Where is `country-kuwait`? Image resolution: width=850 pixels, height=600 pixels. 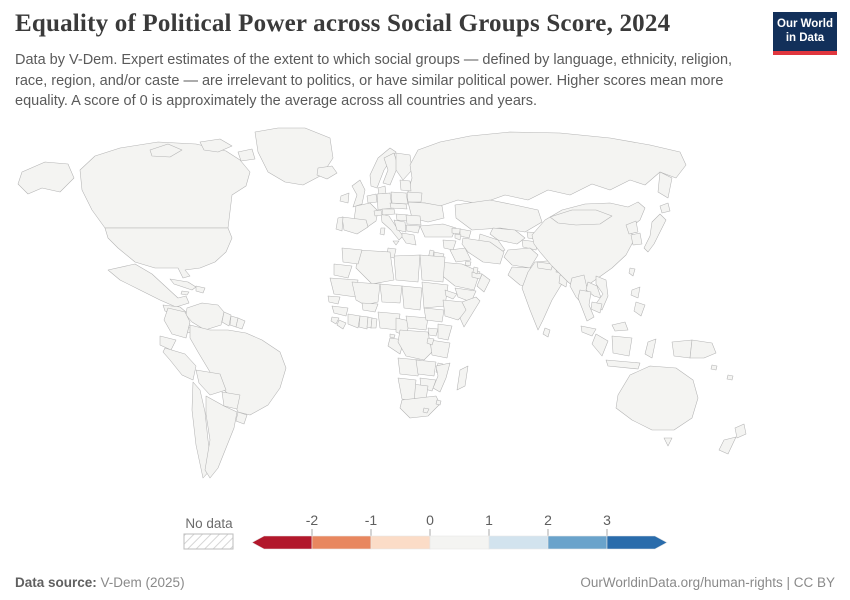
country-kuwait is located at coordinates (468, 263).